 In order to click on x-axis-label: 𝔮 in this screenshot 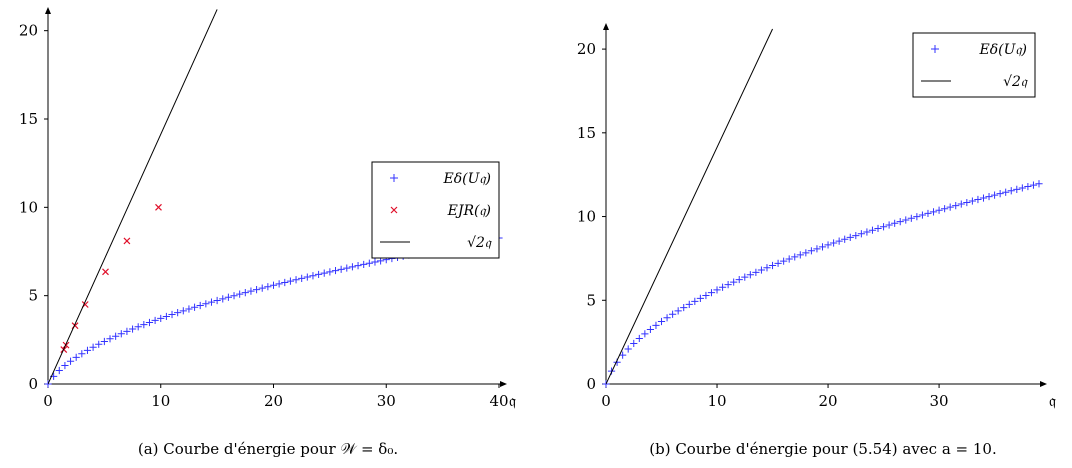, I will do `click(1052, 400)`.